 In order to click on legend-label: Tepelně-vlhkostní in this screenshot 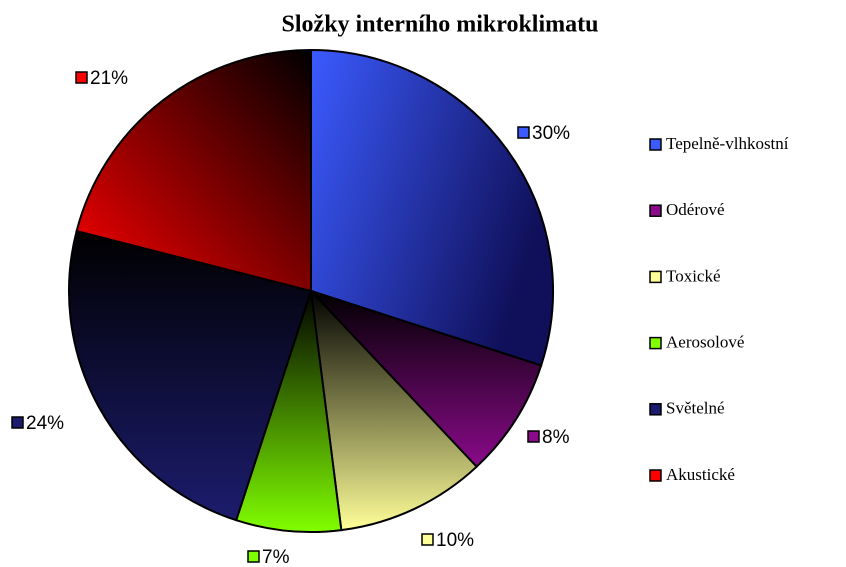, I will do `click(727, 143)`.